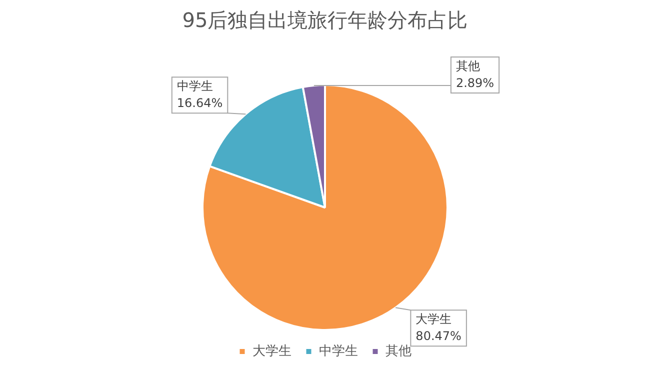 Image resolution: width=650 pixels, height=390 pixels. I want to click on slice-label: 其他, so click(468, 66).